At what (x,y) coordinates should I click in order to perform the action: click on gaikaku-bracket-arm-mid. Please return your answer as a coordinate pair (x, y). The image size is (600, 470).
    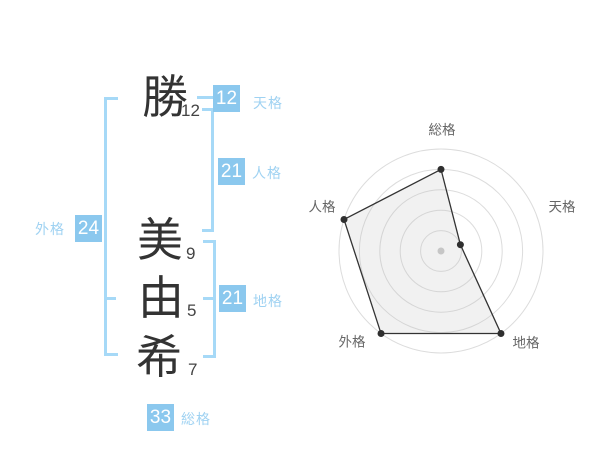
    Looking at the image, I should click on (110, 298).